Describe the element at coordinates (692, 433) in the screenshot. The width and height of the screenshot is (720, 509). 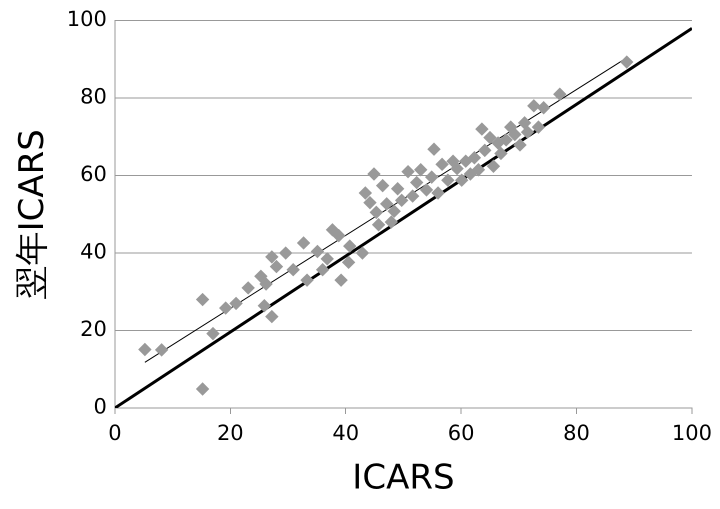
I see `x-tick-label: 100` at that location.